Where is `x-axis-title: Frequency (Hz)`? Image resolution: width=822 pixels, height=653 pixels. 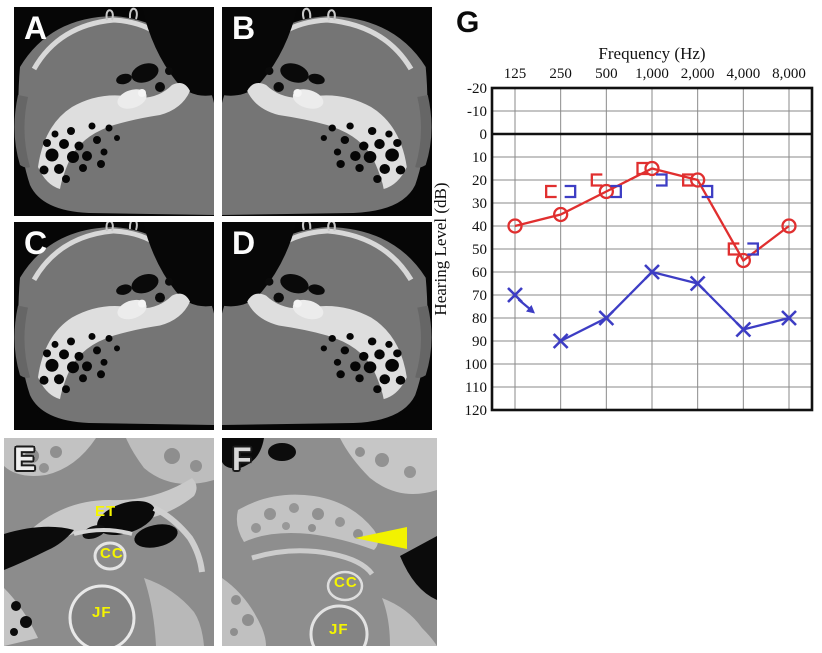 x-axis-title: Frequency (Hz) is located at coordinates (651, 53).